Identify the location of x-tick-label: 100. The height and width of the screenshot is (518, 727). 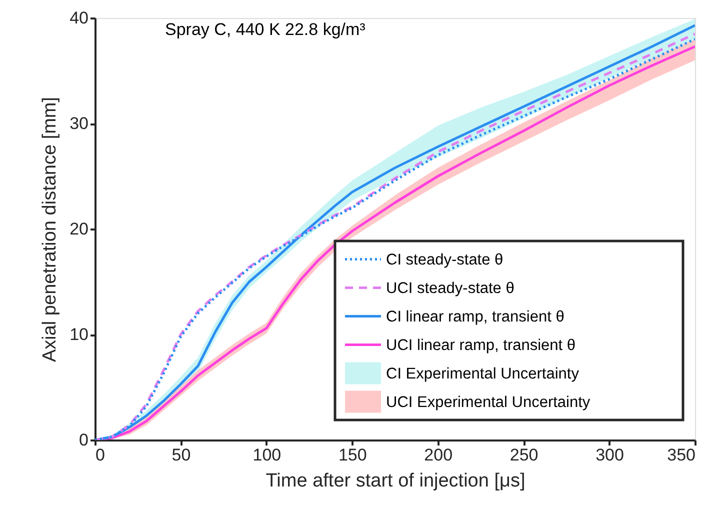
(267, 455).